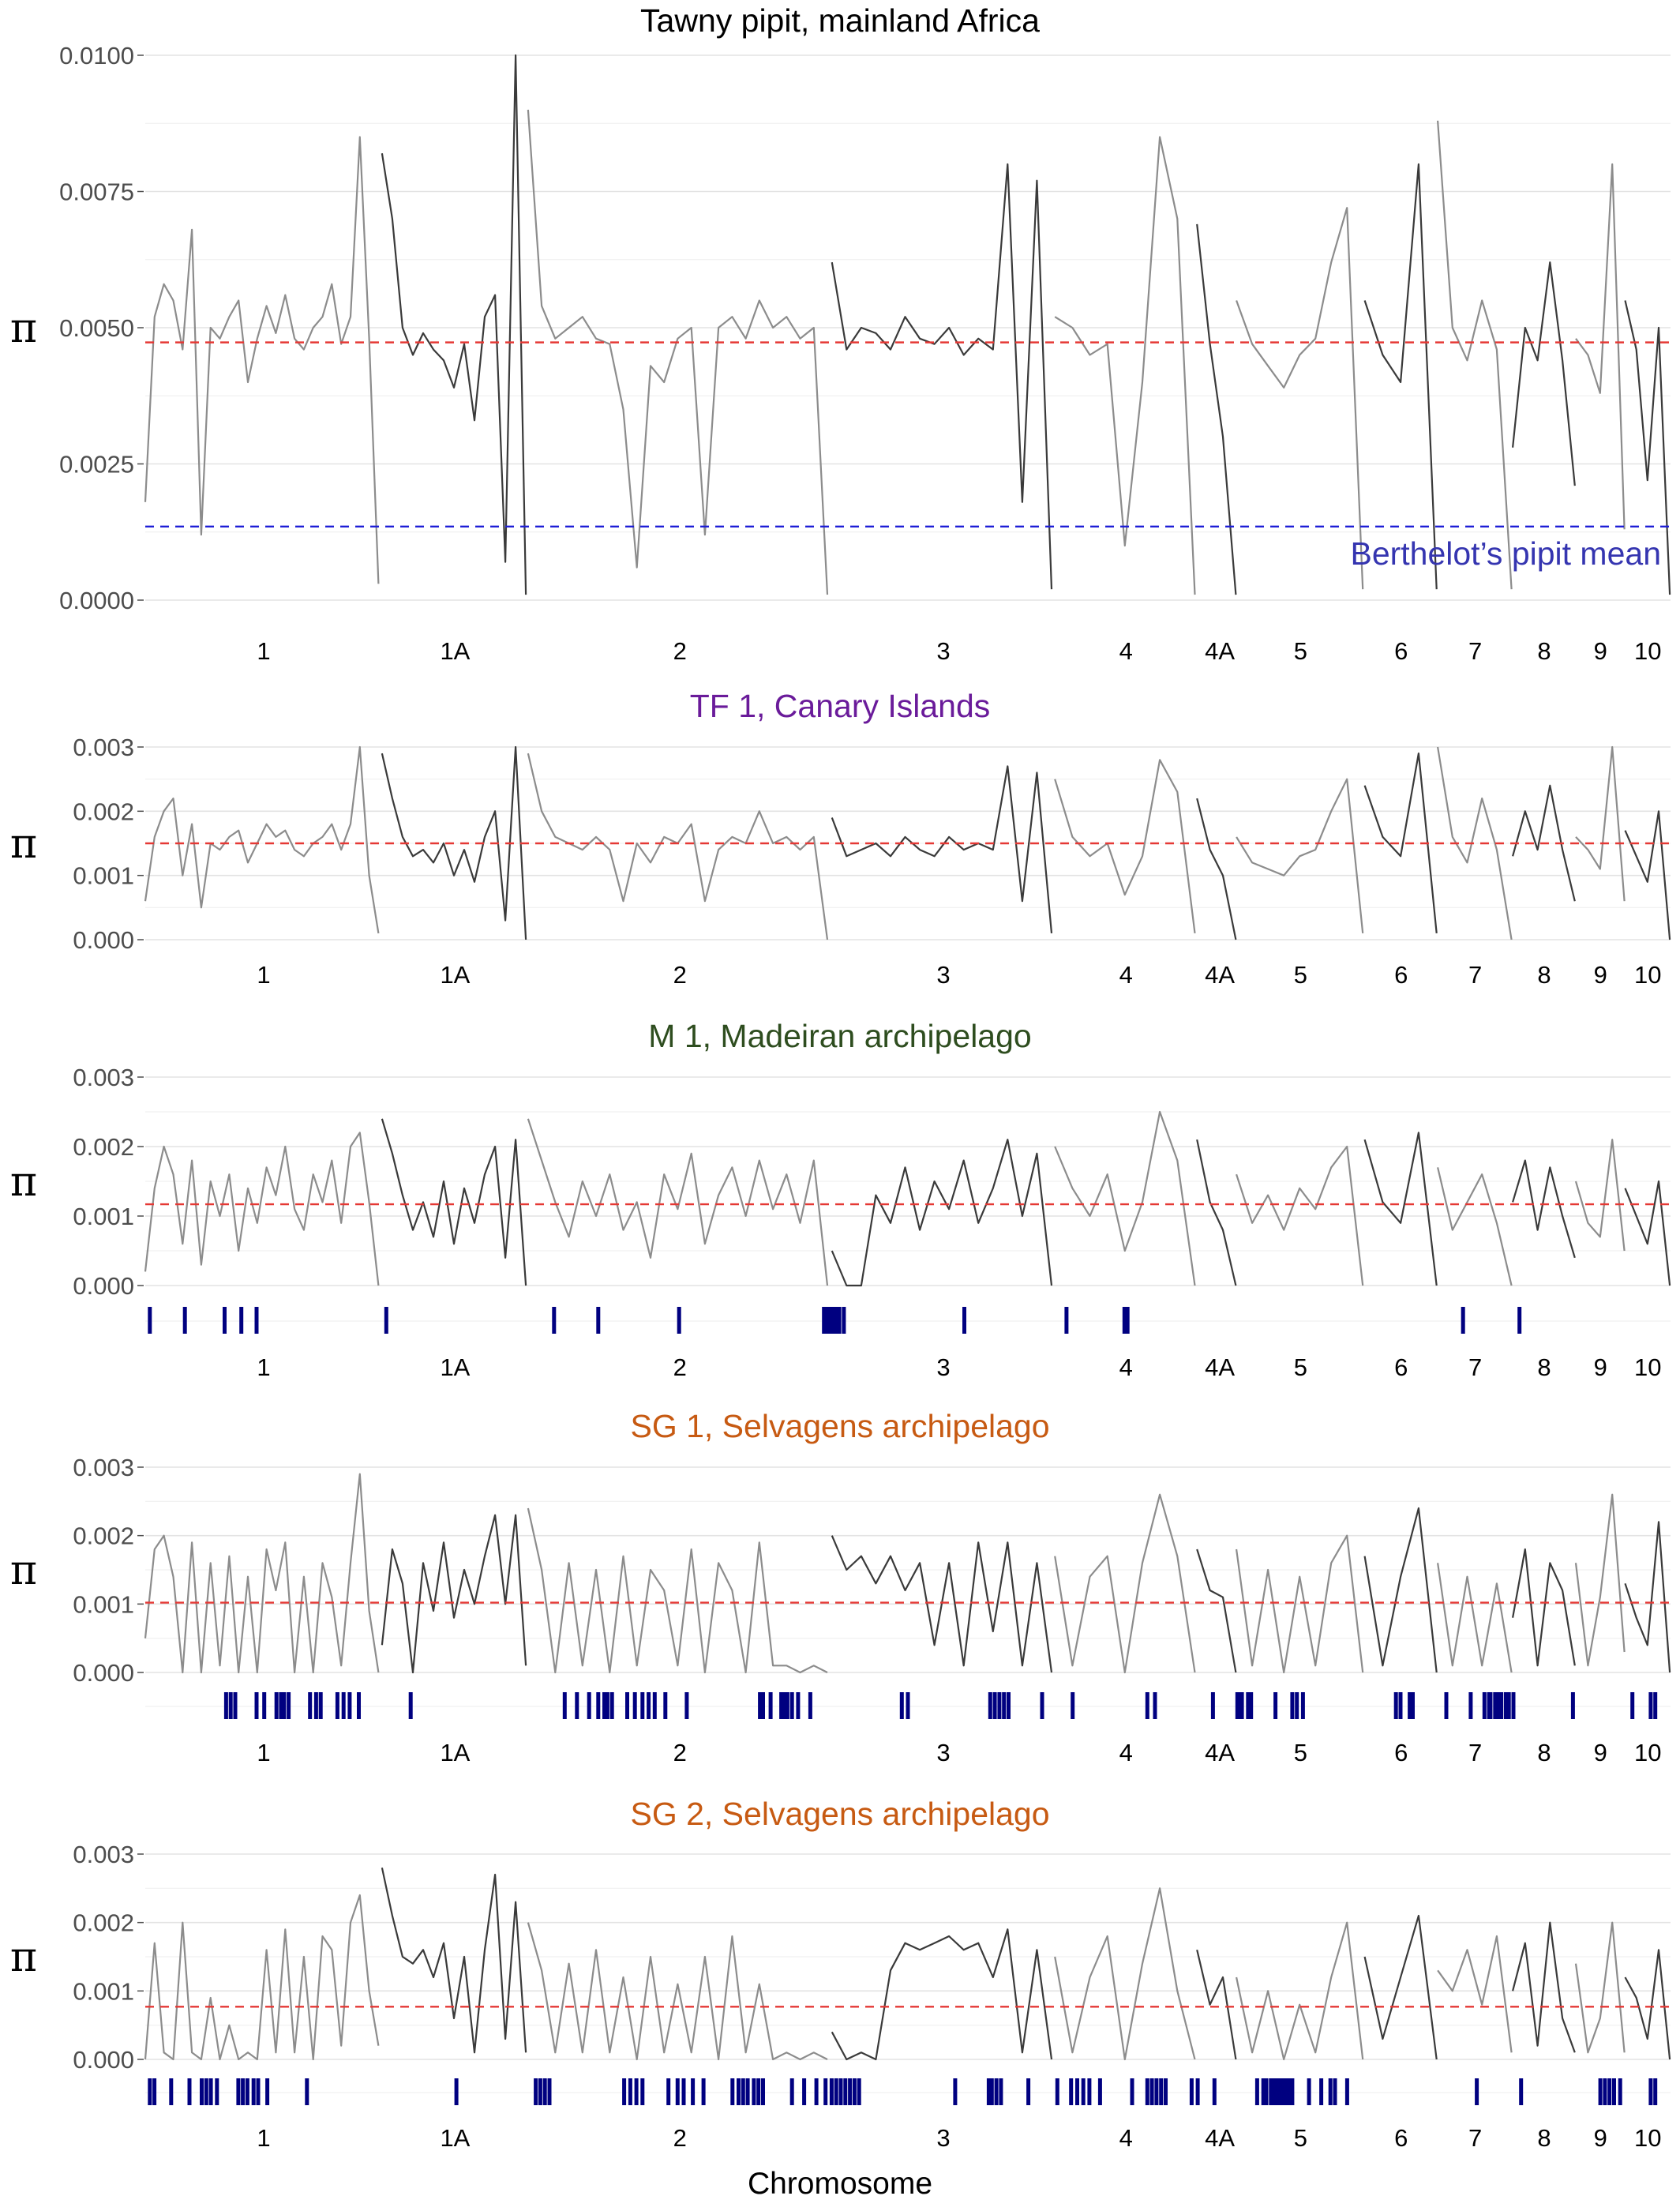 The image size is (1680, 2211). I want to click on x-axis-title: Chromosome, so click(840, 2184).